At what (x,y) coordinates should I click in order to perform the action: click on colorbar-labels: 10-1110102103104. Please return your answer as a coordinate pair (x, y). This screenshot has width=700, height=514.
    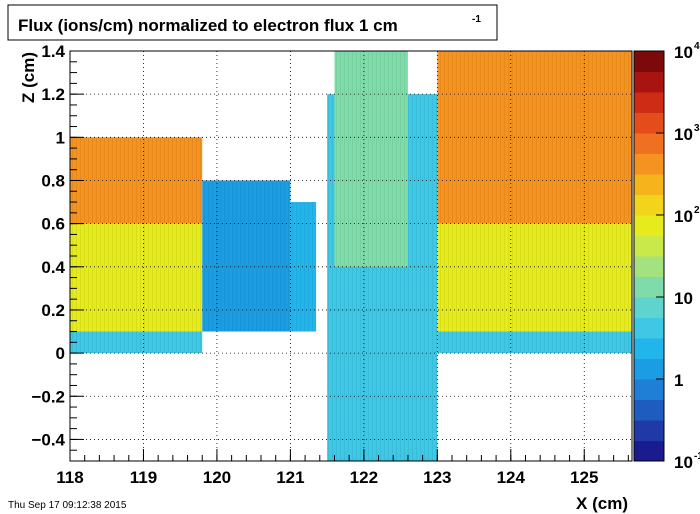
    Looking at the image, I should click on (678, 256).